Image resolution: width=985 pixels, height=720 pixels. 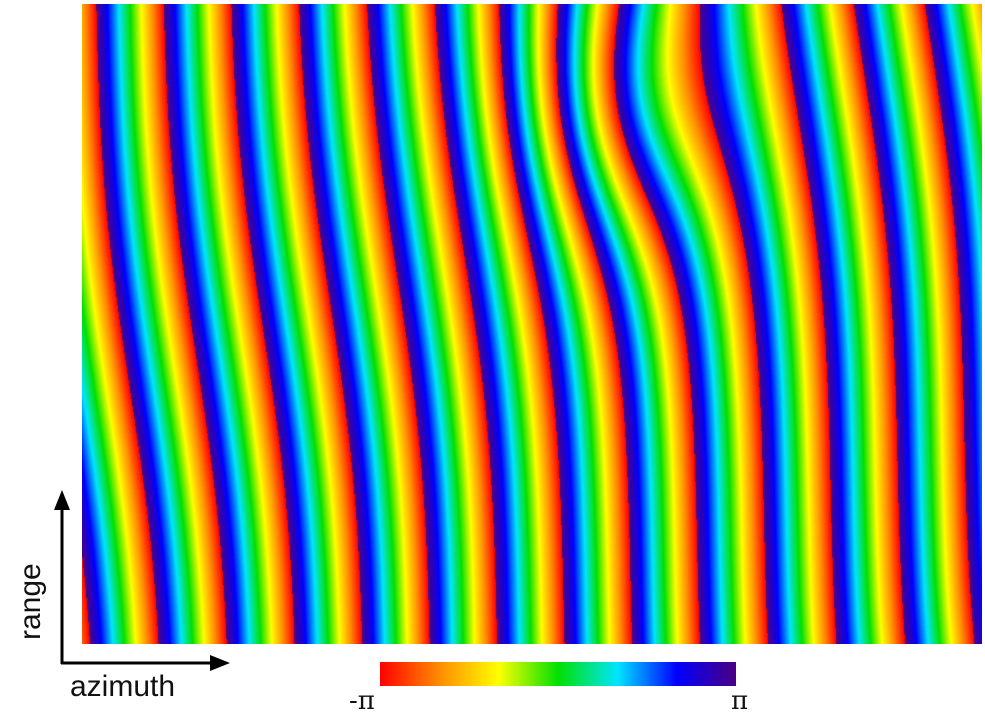 I want to click on colorbar-max-label: π, so click(x=740, y=701).